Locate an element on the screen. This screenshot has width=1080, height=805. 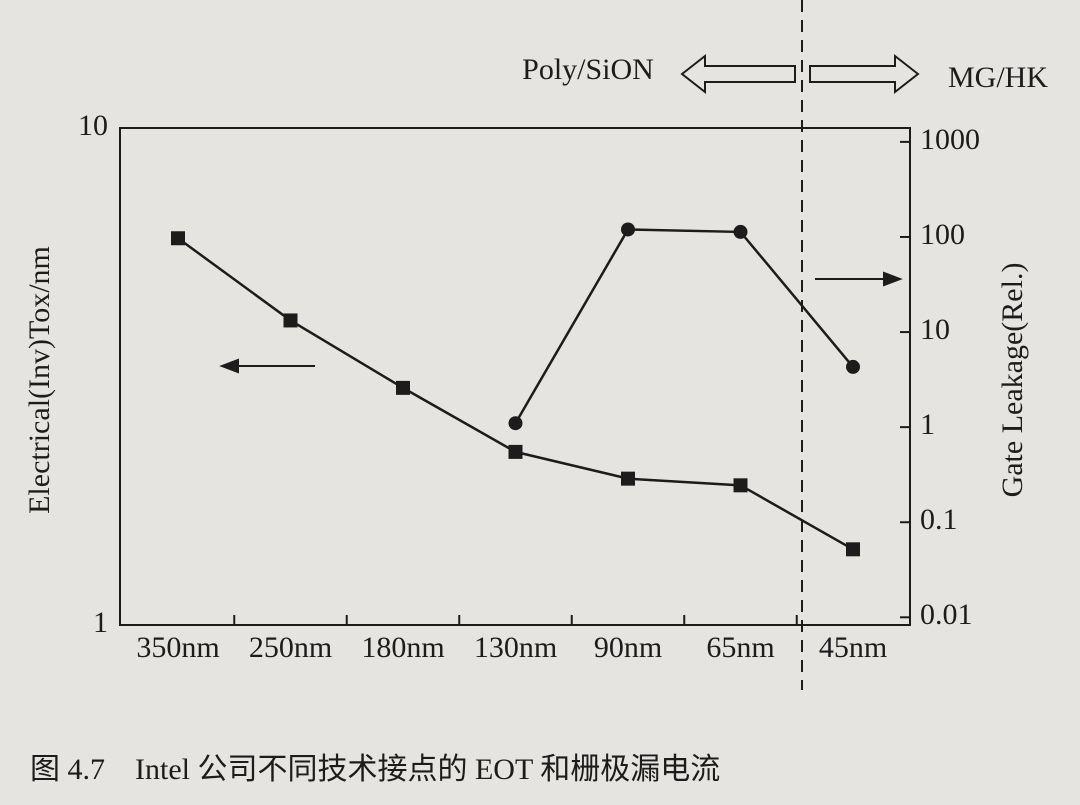
y2-tick-label: 1 is located at coordinates (927, 424).